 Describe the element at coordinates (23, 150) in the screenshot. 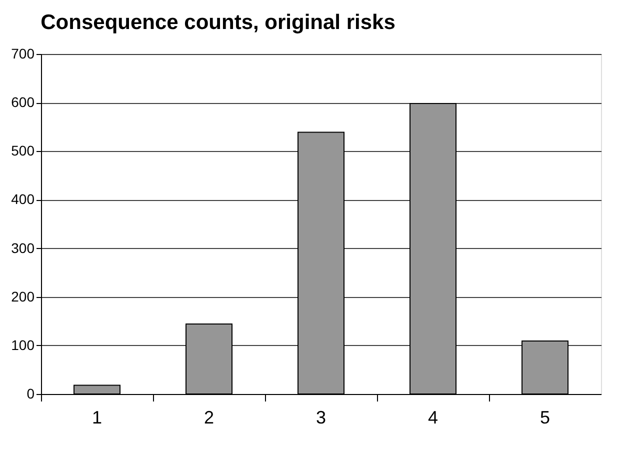

I see `y-tick-label: 500` at that location.